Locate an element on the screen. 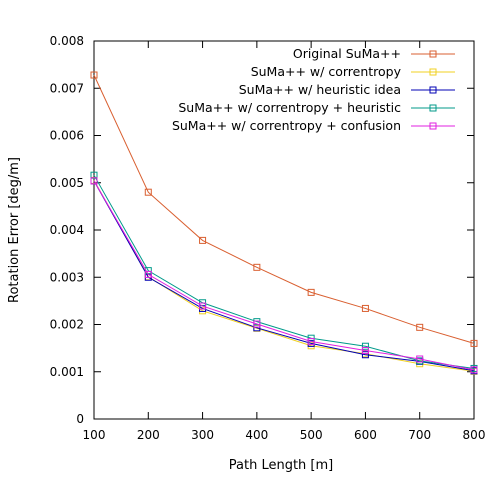 The image size is (500, 500). y-tick-label: 0.006 is located at coordinates (67, 136).